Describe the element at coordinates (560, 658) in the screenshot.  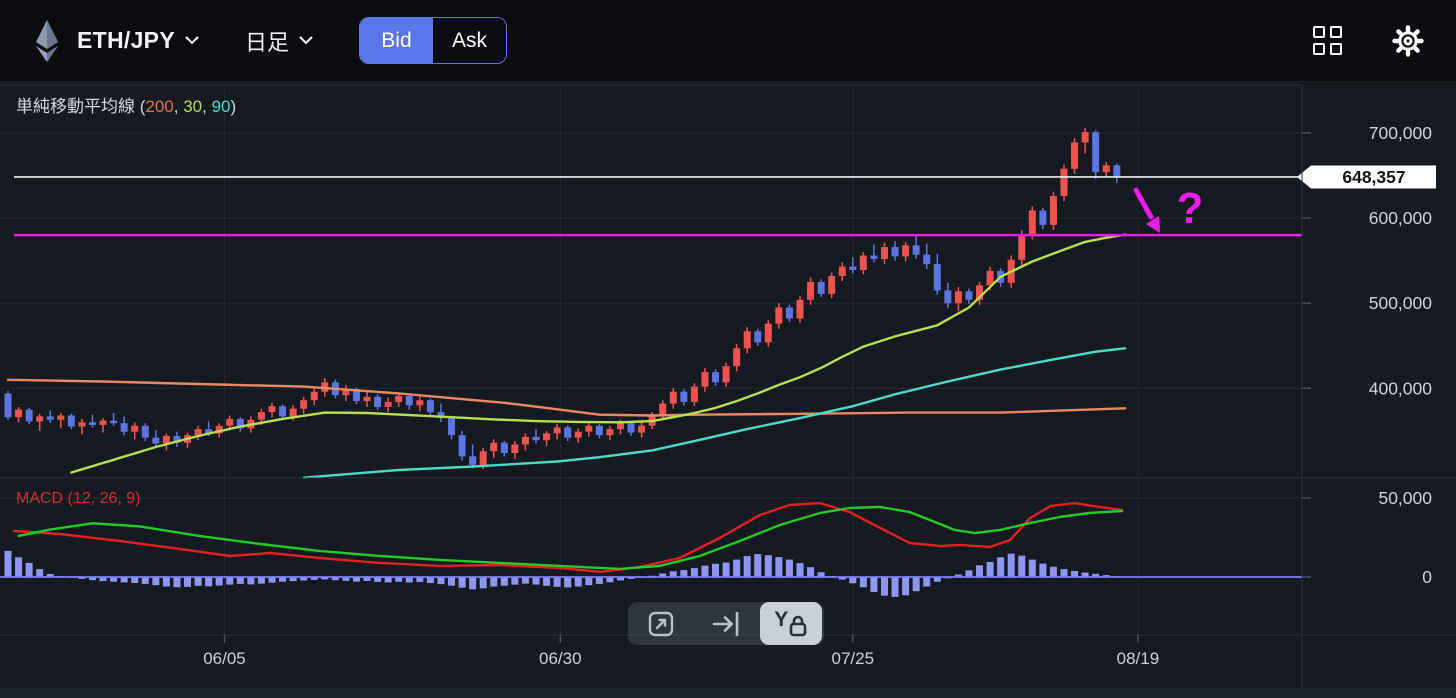
I see `svg-text: 06/30` at that location.